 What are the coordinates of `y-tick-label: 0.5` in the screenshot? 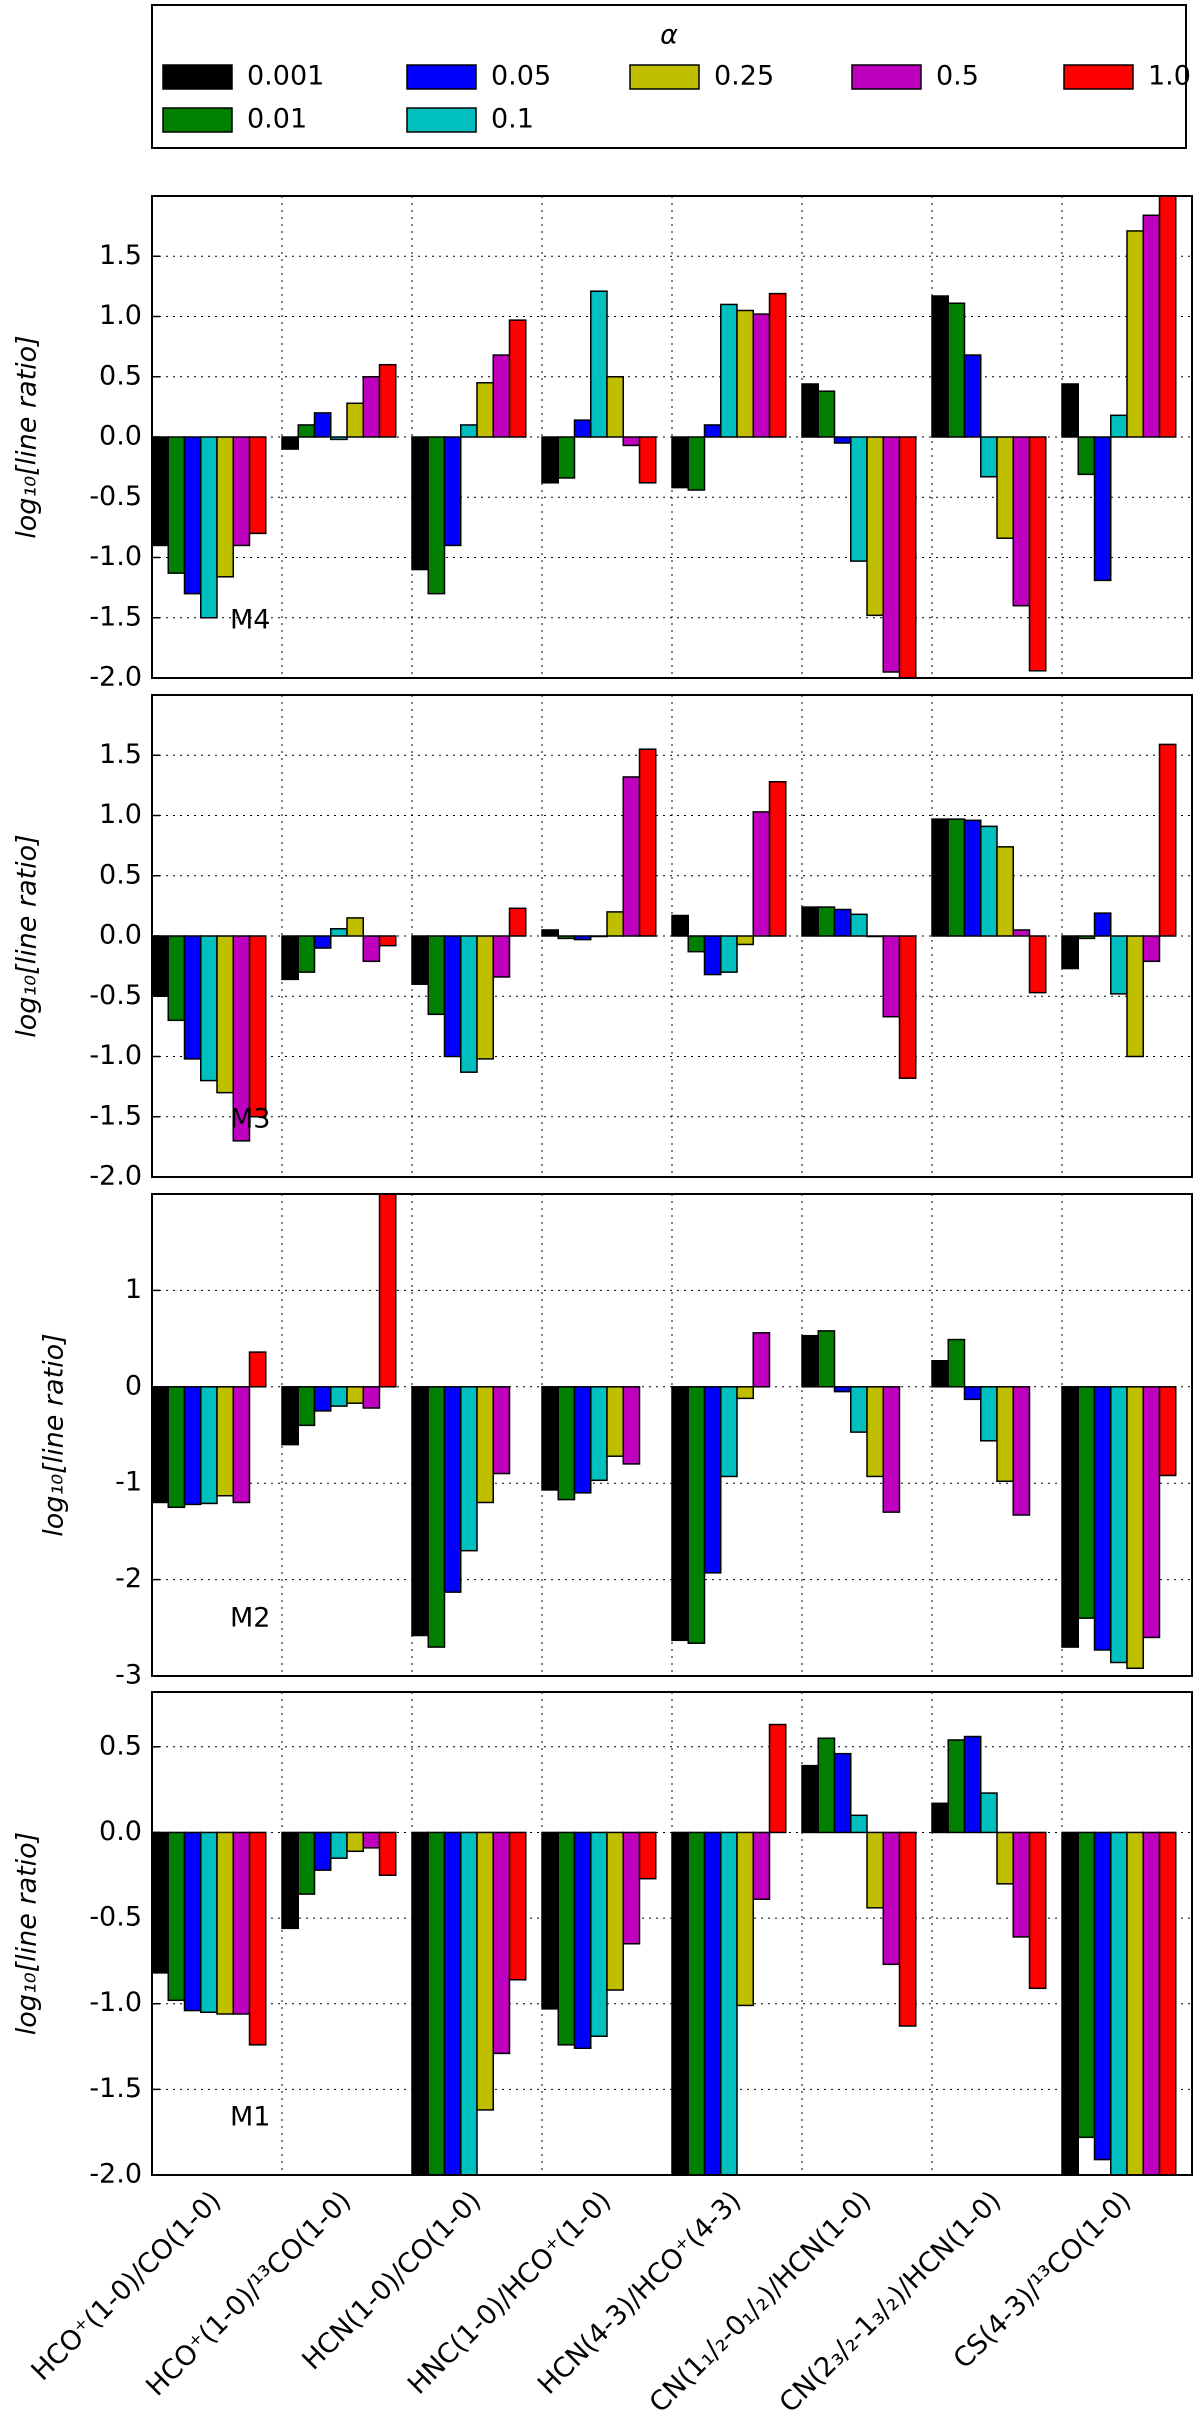 It's located at (120, 375).